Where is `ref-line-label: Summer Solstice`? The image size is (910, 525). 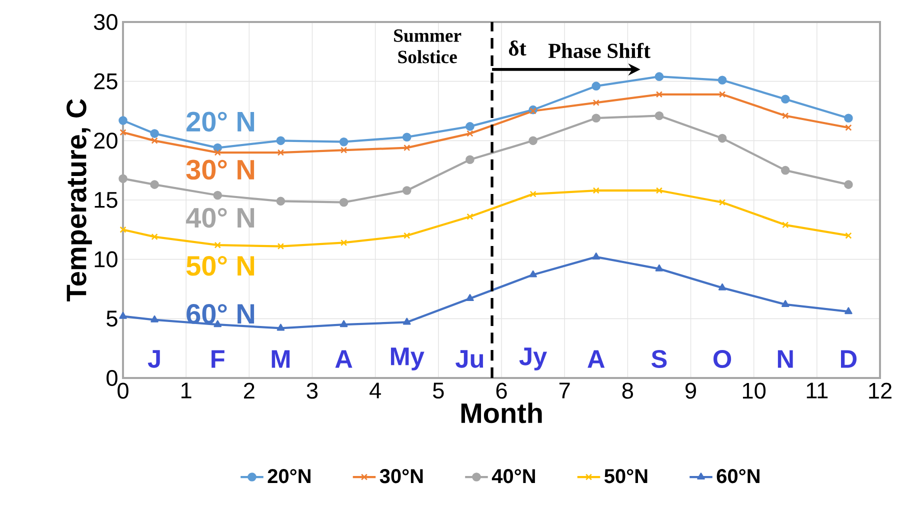 ref-line-label: Summer Solstice is located at coordinates (428, 46).